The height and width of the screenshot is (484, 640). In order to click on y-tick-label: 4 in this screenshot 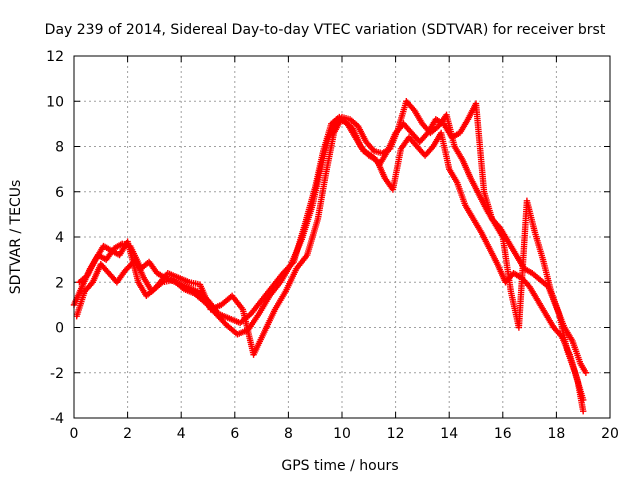, I will do `click(59, 238)`.